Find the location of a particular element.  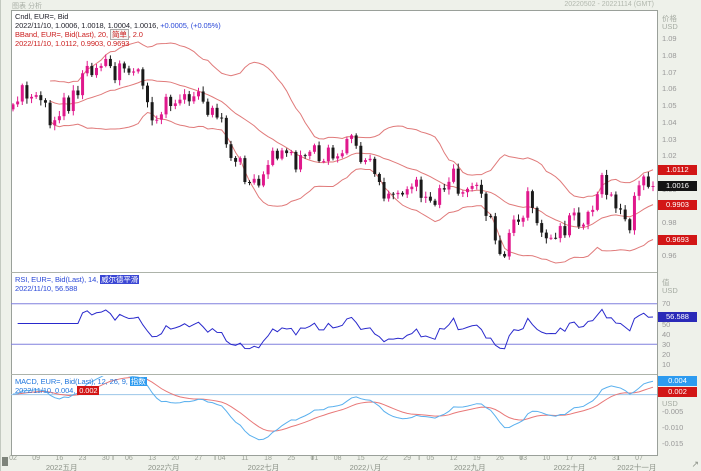

day-tick-label: 10 is located at coordinates (546, 458).